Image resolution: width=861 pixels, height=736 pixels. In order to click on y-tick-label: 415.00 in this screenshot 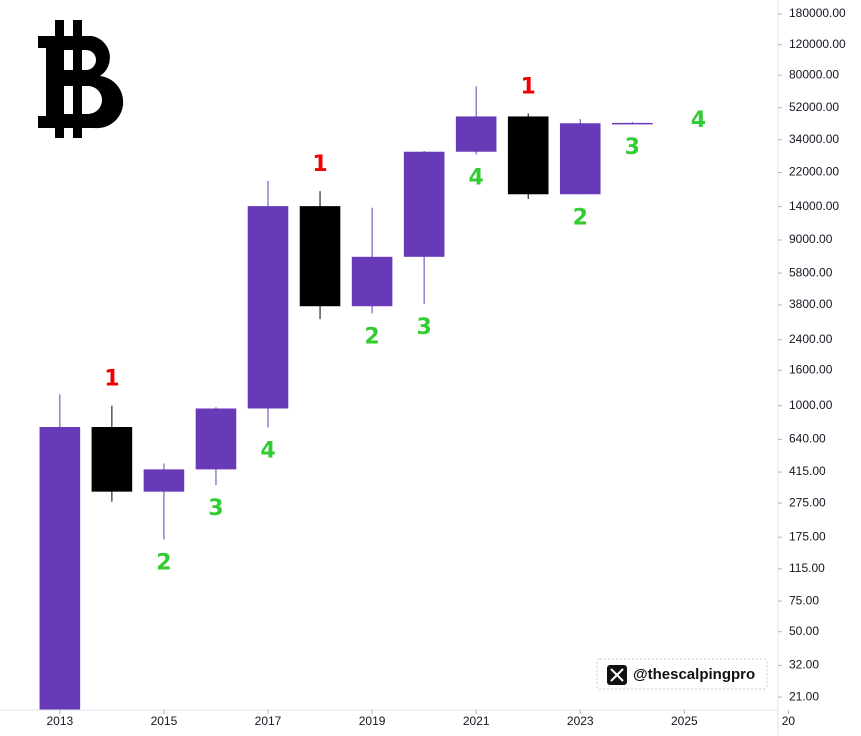, I will do `click(807, 471)`.